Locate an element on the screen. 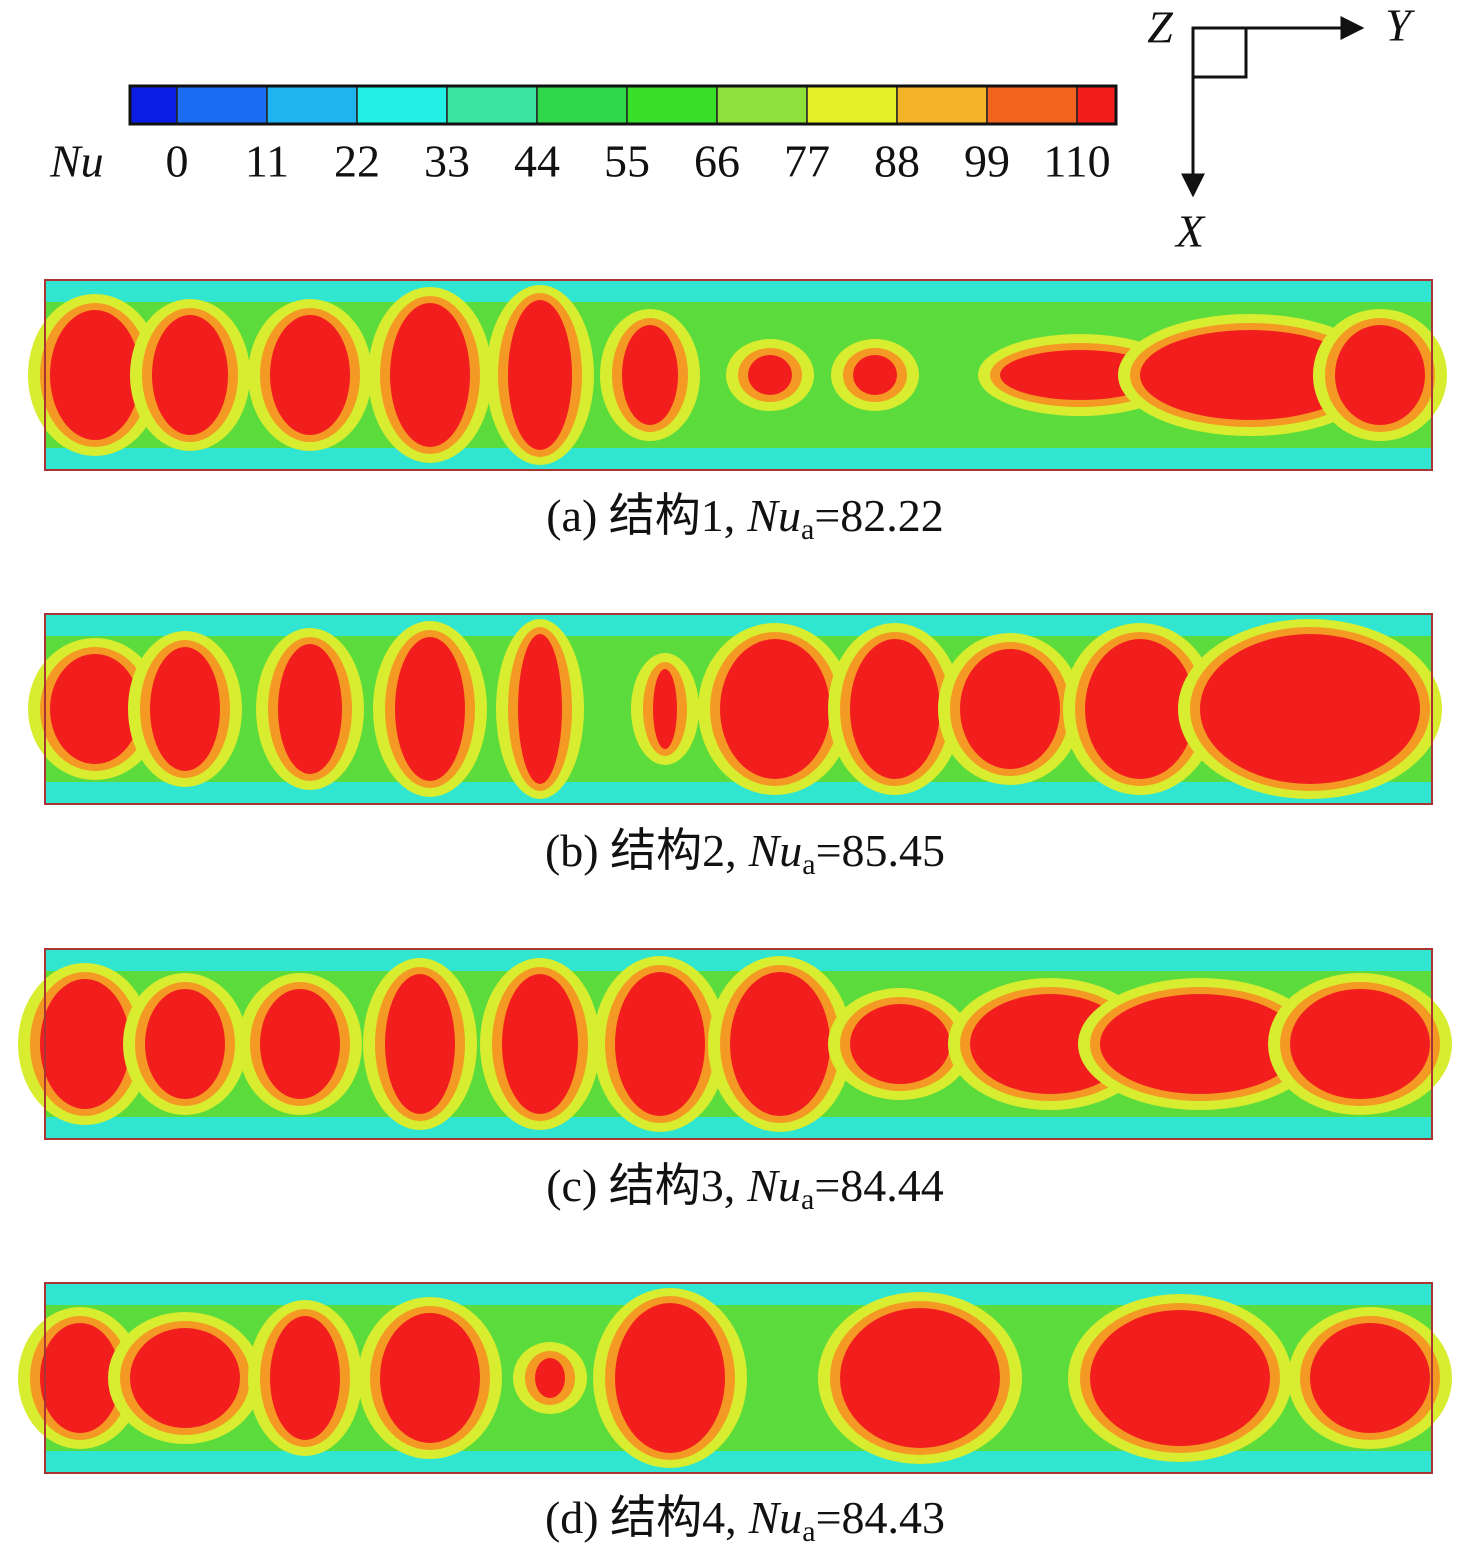 Image resolution: width=1476 pixels, height=1568 pixels. colorbar-tick-label: 77 is located at coordinates (807, 161).